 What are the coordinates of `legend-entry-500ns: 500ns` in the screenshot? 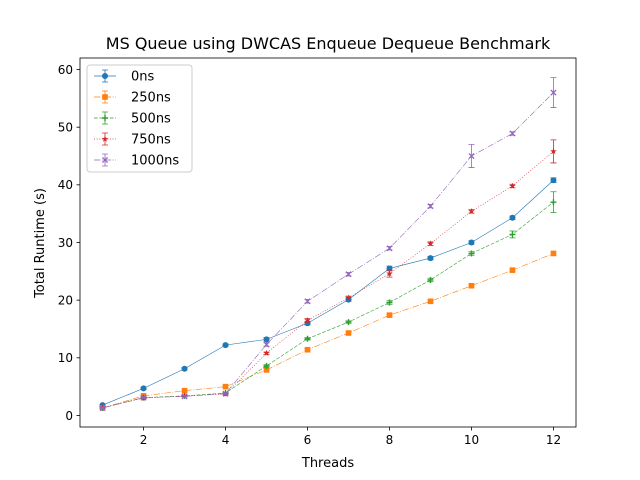 It's located at (132, 119).